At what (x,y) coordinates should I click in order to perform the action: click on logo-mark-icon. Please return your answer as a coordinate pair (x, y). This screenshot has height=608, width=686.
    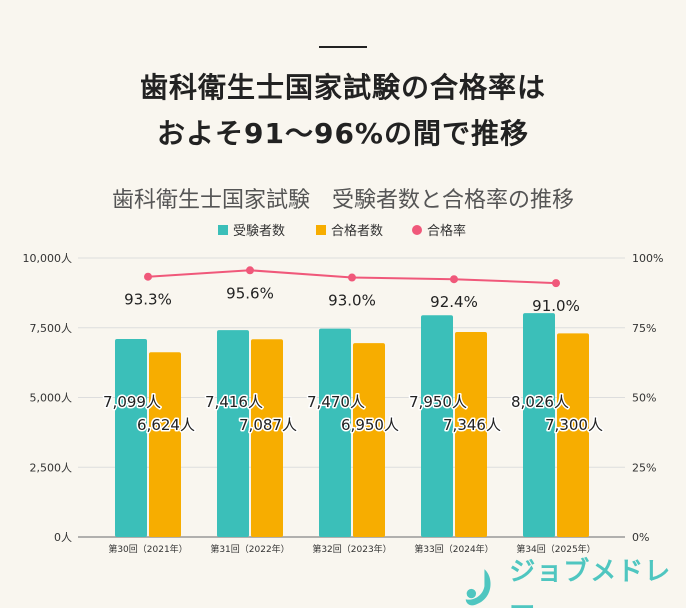
    Looking at the image, I should click on (478, 587).